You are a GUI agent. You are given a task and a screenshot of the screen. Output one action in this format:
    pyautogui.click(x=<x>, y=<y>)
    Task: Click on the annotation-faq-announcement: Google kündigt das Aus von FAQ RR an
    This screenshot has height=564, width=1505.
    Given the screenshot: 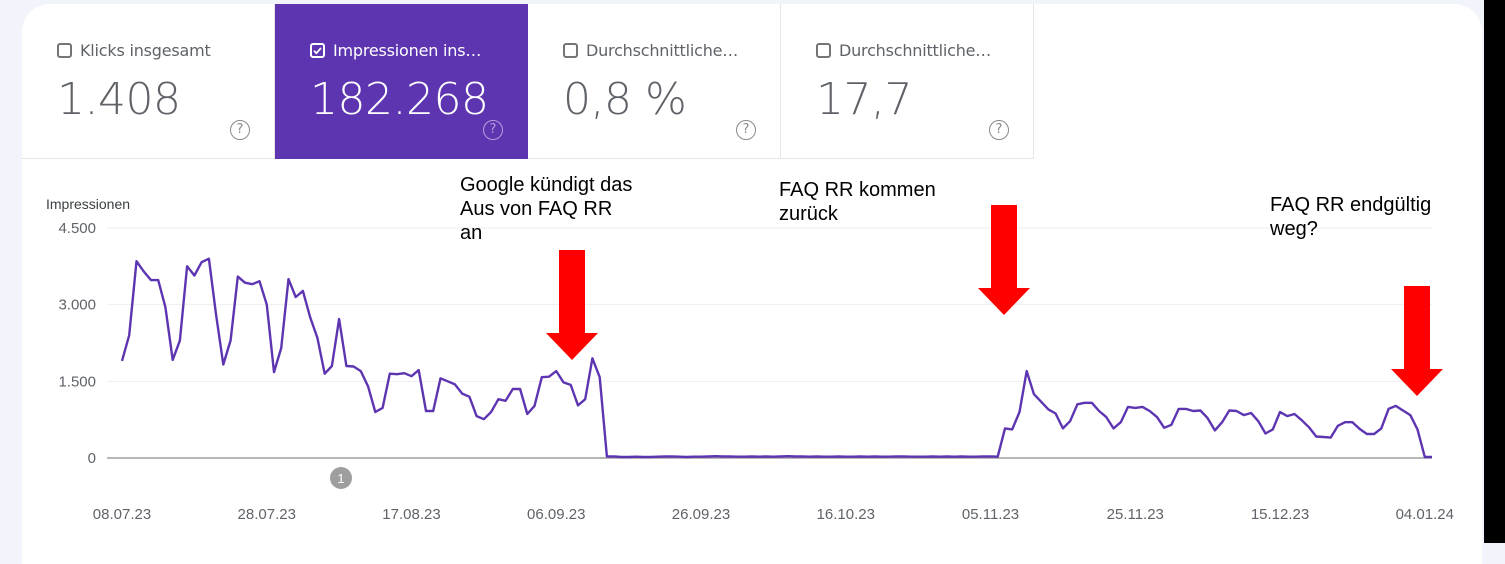 What is the action you would take?
    pyautogui.click(x=546, y=209)
    